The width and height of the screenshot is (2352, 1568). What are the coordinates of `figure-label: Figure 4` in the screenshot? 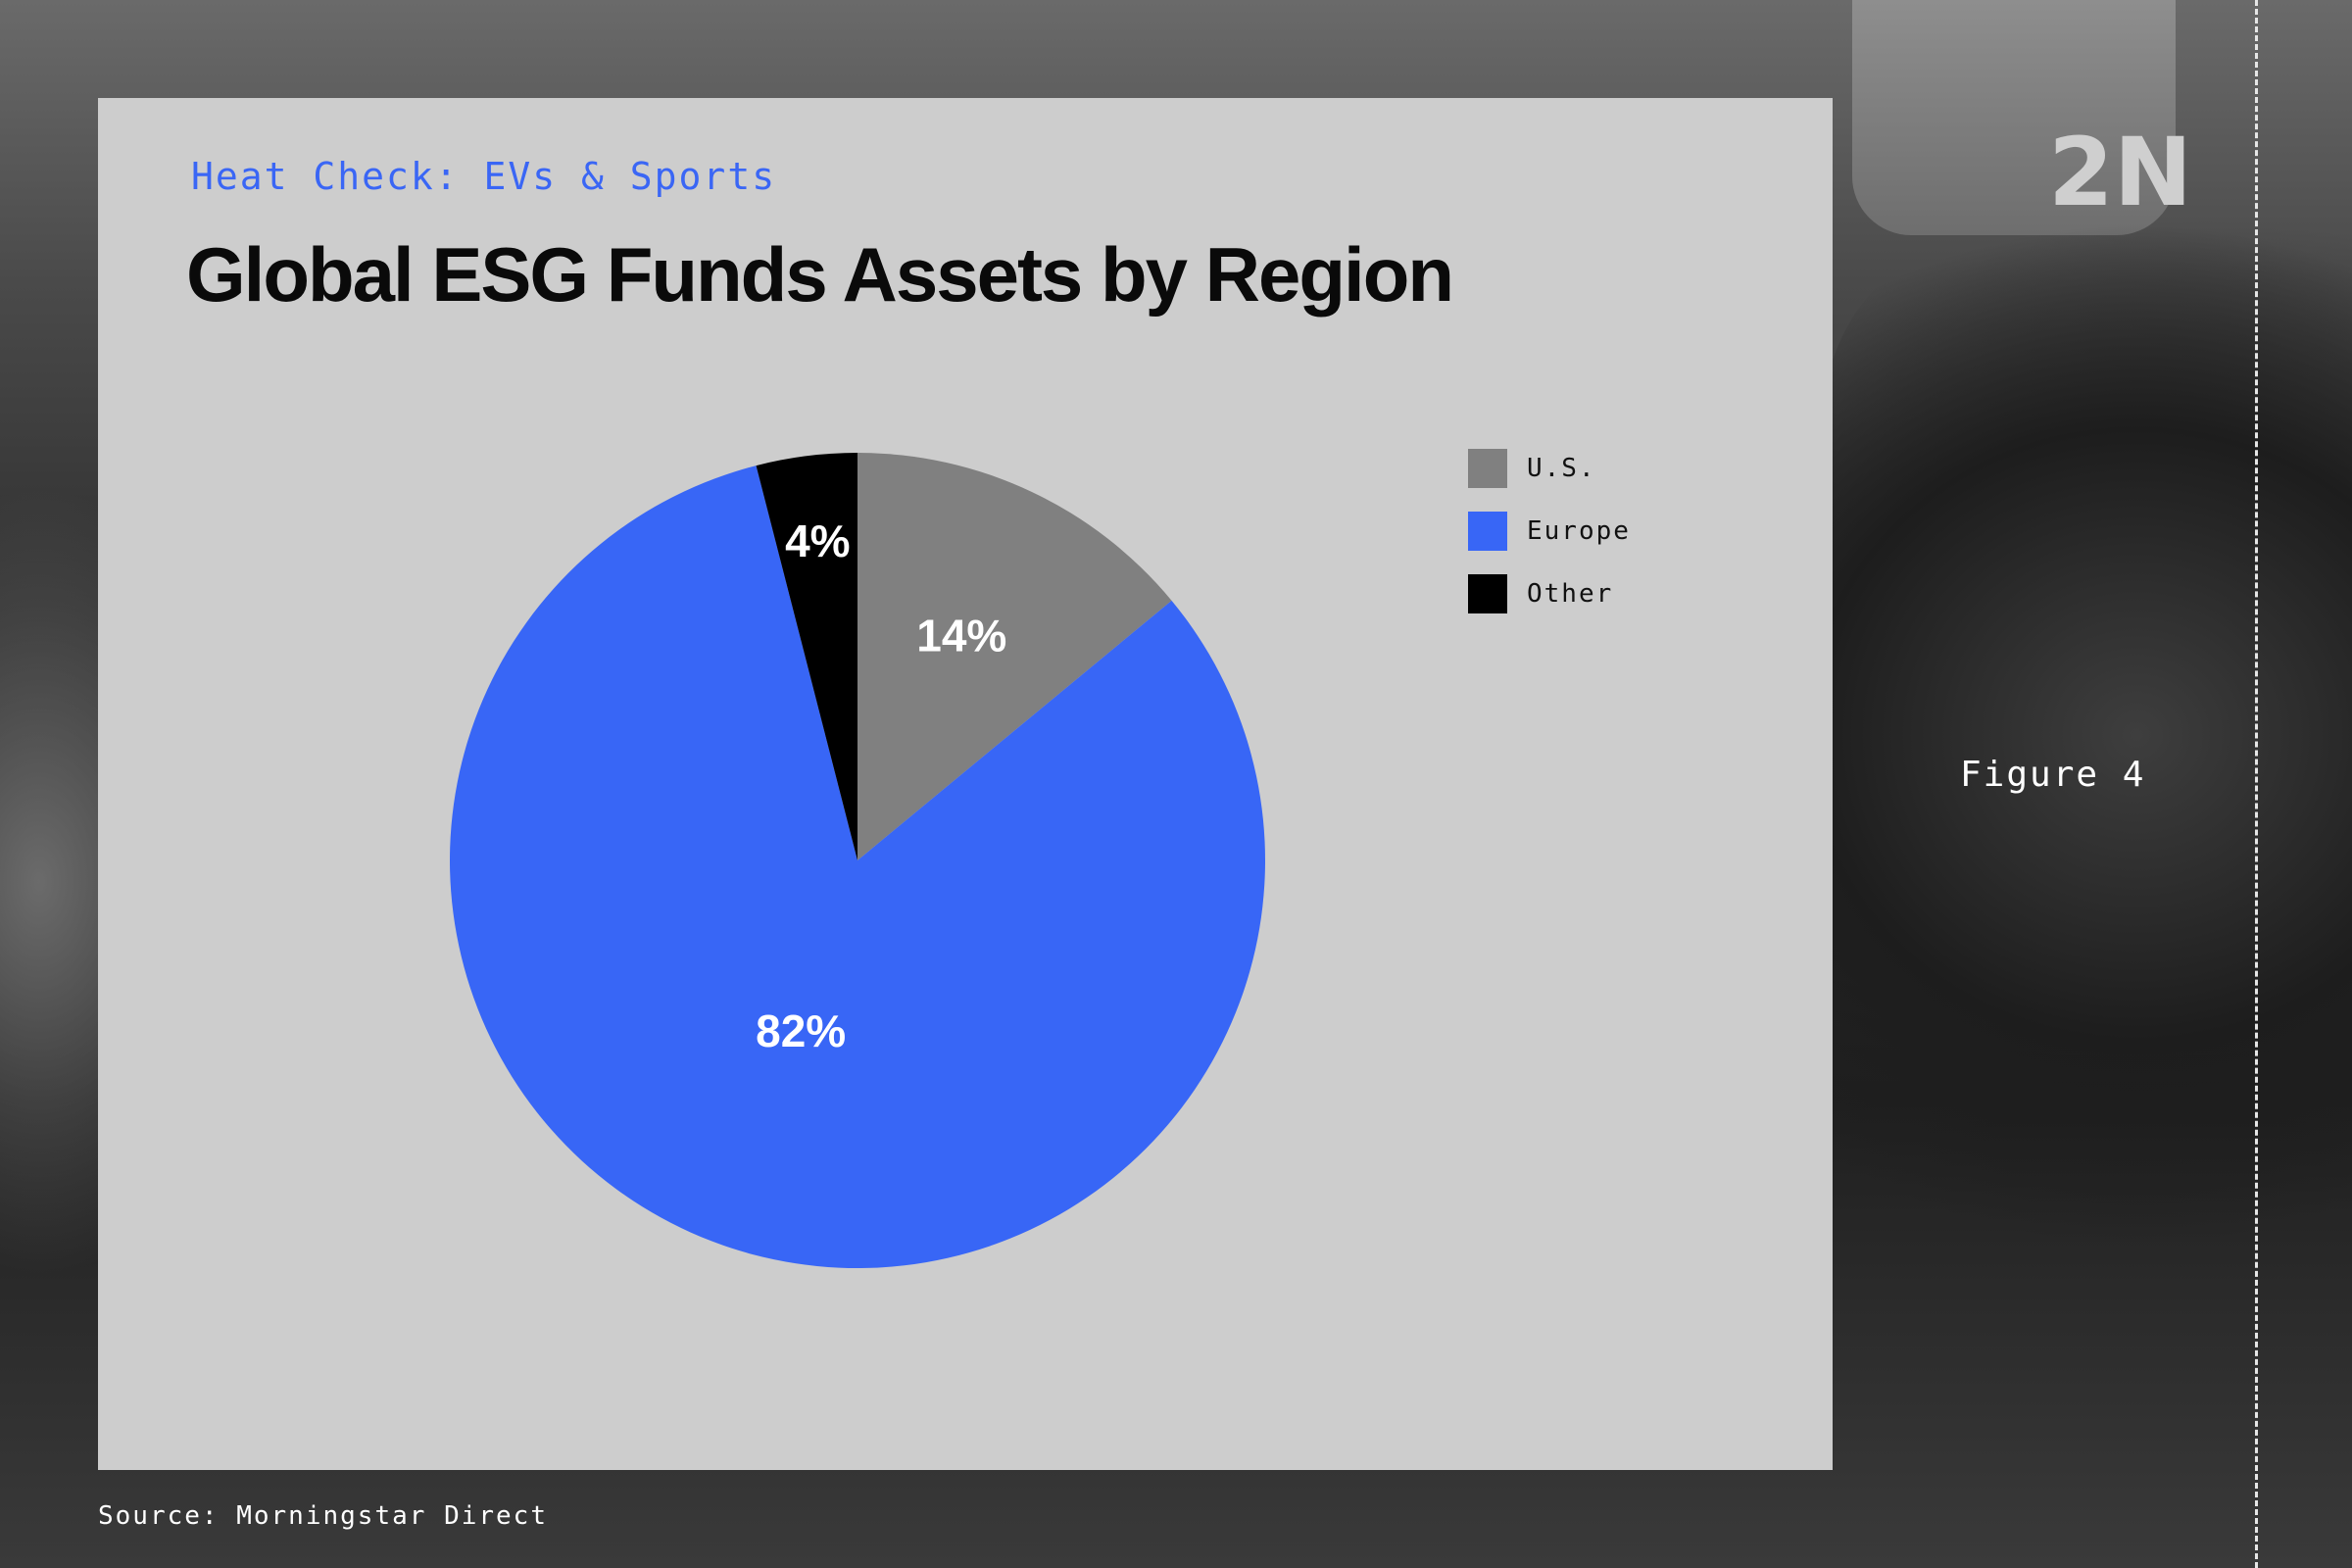 It's located at (2053, 775).